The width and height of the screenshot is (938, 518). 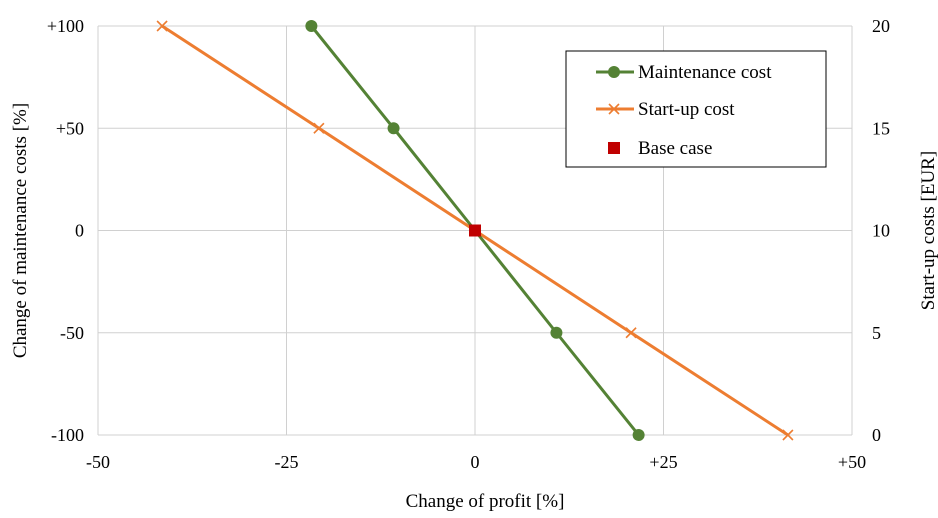 I want to click on legend-label: Maintenance cost, so click(x=705, y=72).